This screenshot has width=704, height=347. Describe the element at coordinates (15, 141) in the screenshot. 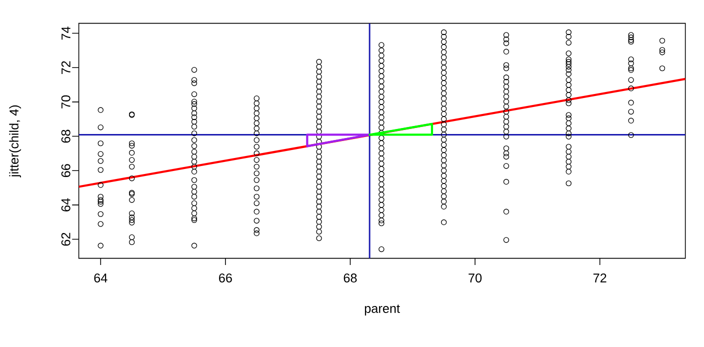

I see `y-axis-title: jitter(child, 4)` at that location.